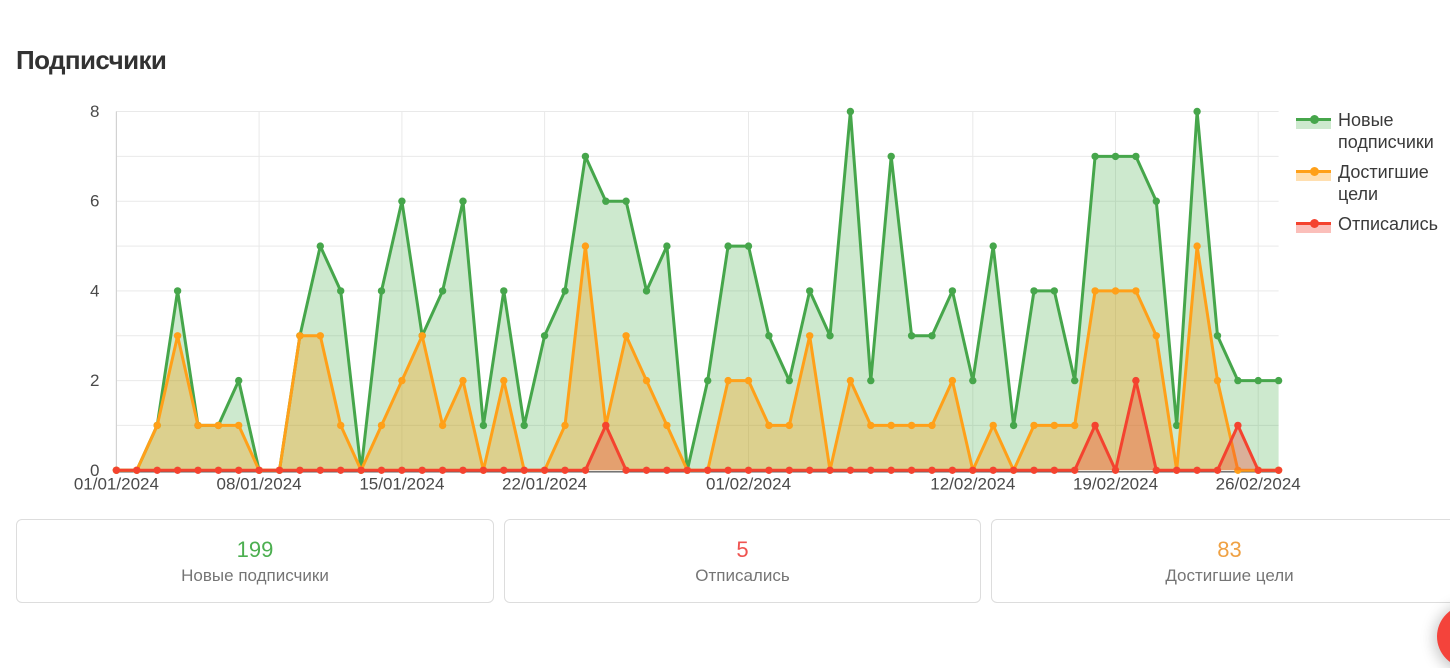  I want to click on svg-text: 19/02/2024, so click(1115, 484).